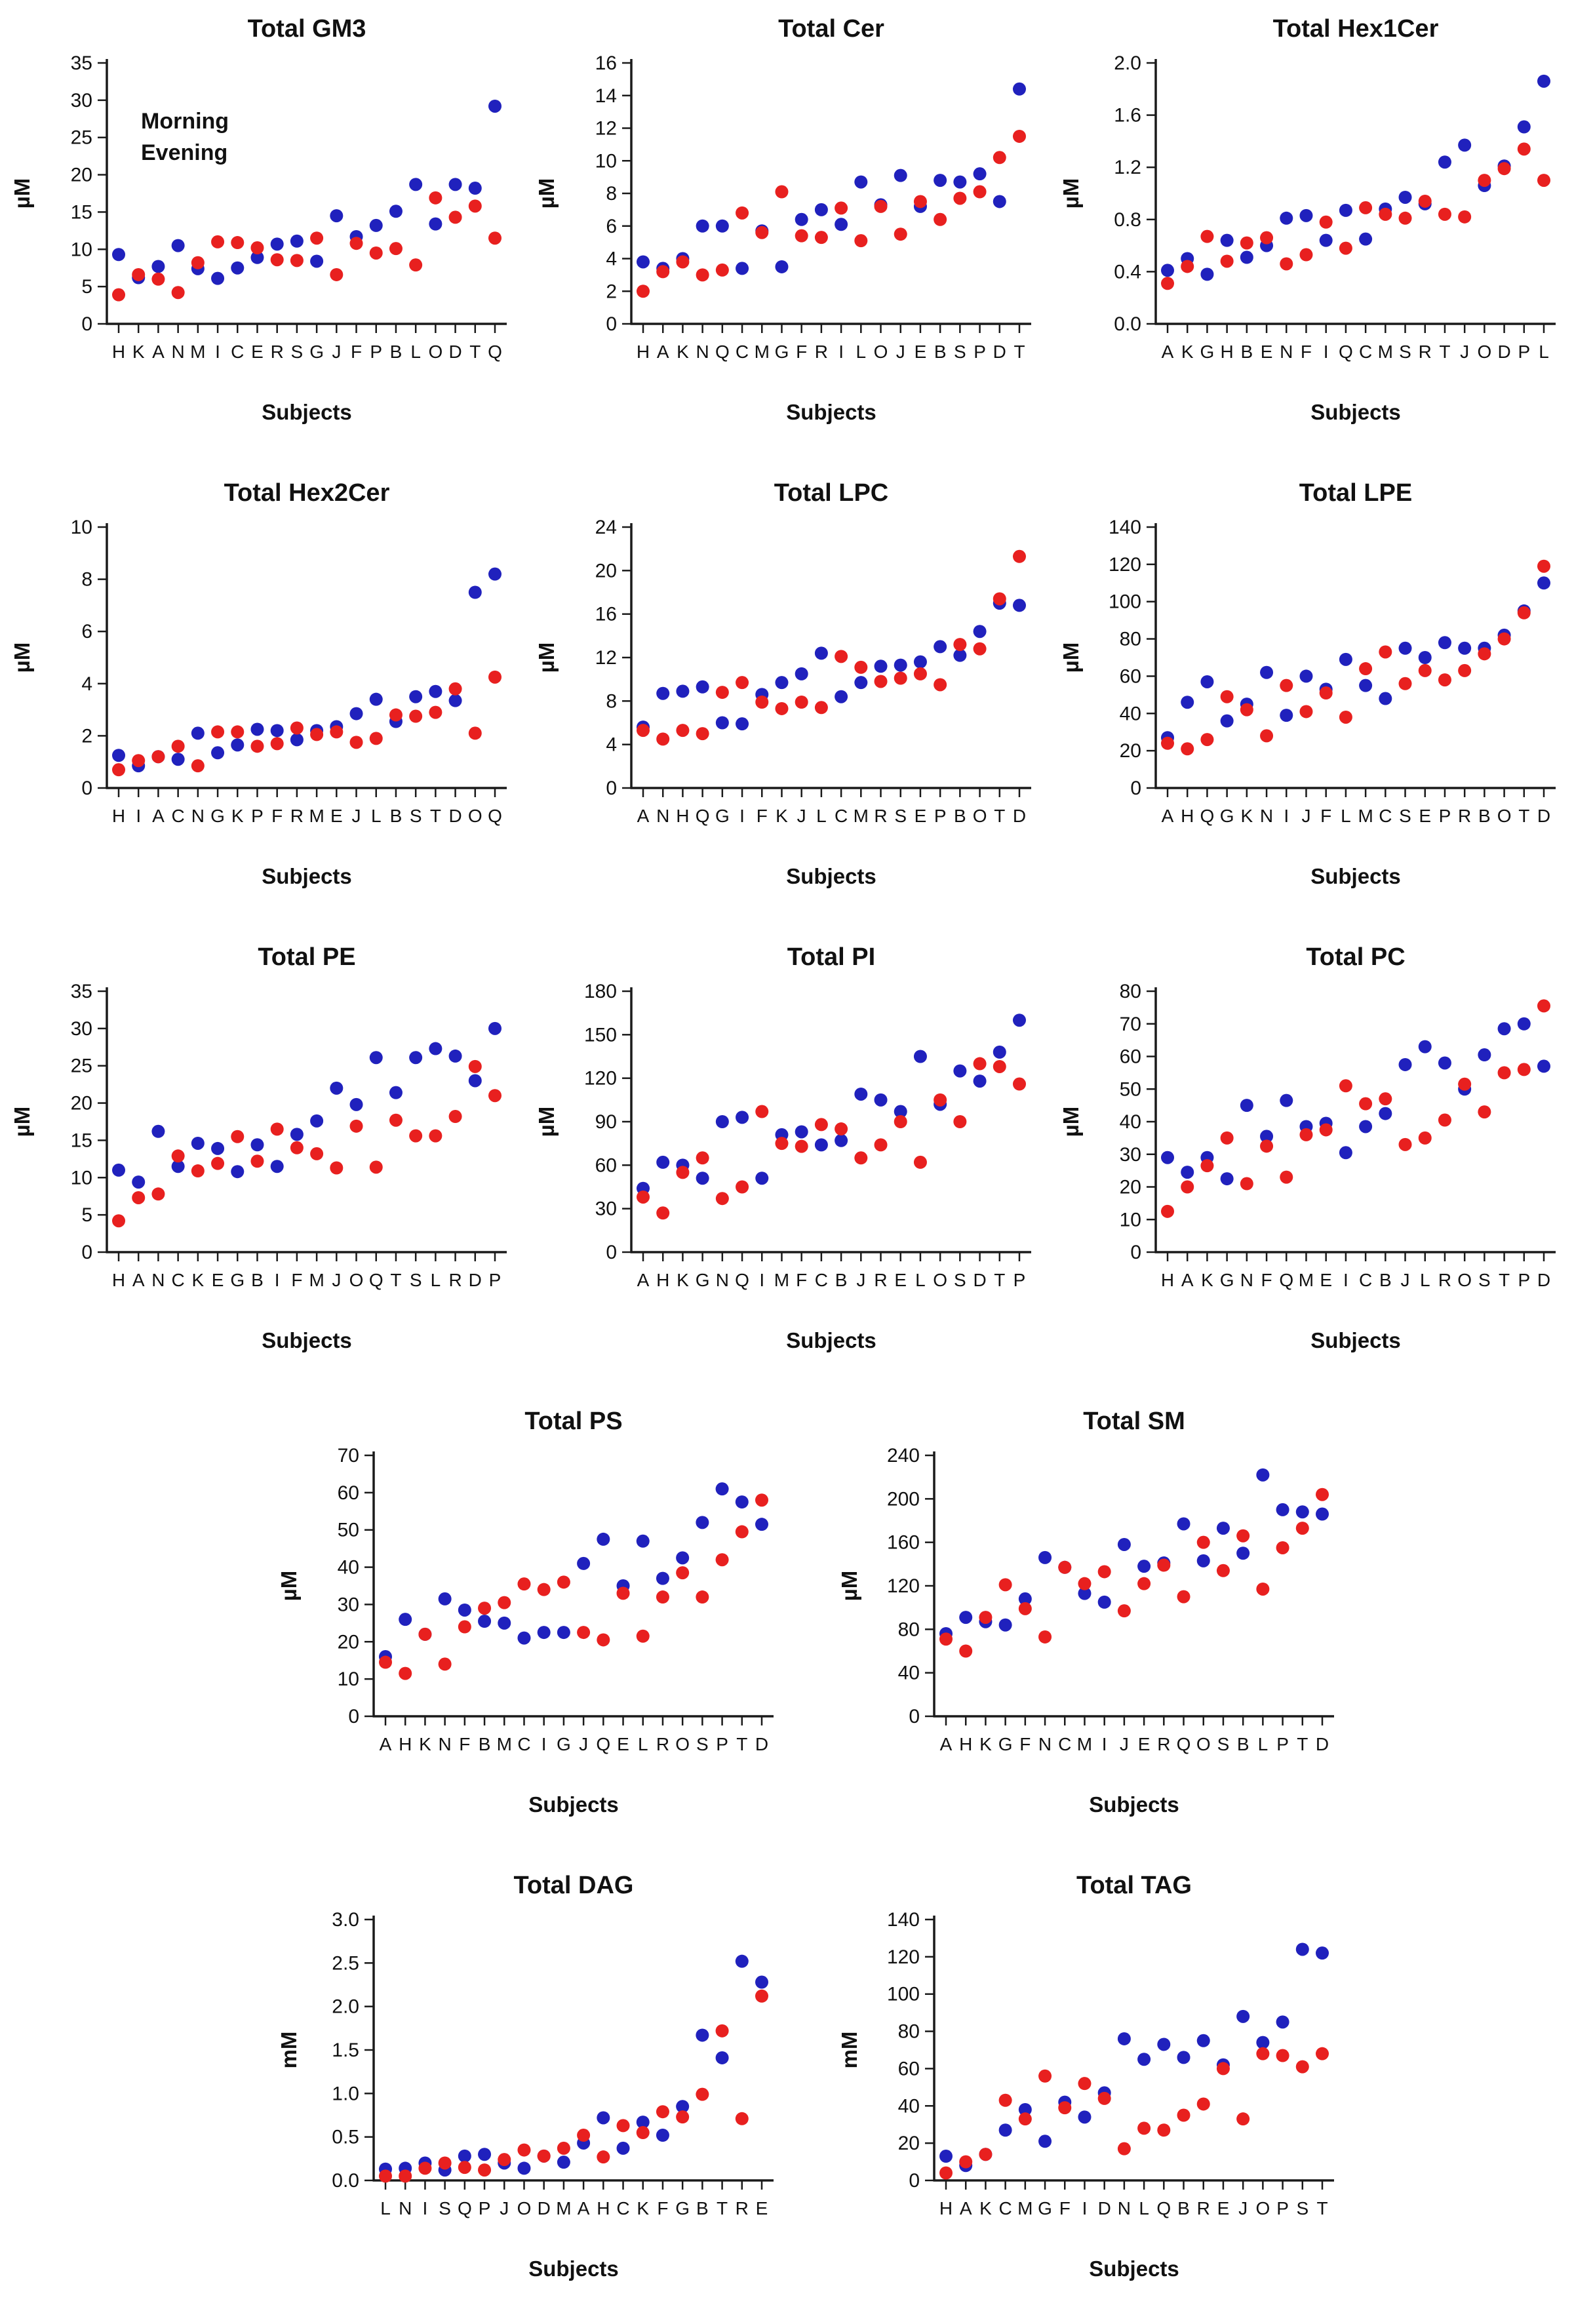  What do you see at coordinates (1130, 1089) in the screenshot?
I see `y-tick-label: 50` at bounding box center [1130, 1089].